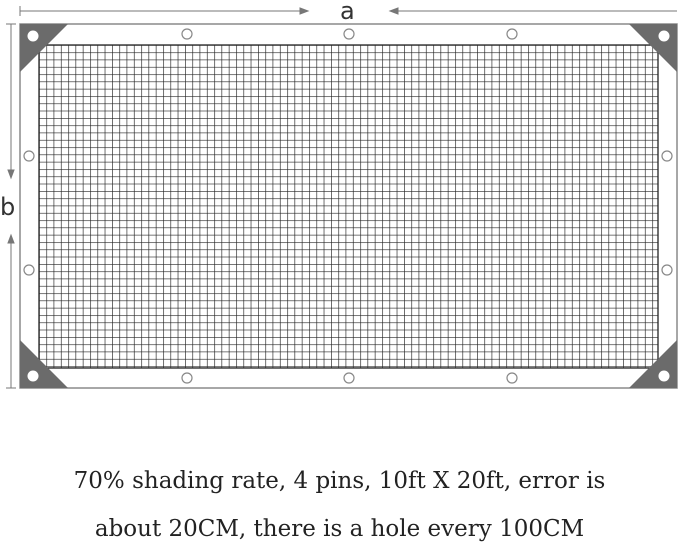 The height and width of the screenshot is (550, 679). Describe the element at coordinates (8, 207) in the screenshot. I see `height-label: b` at that location.